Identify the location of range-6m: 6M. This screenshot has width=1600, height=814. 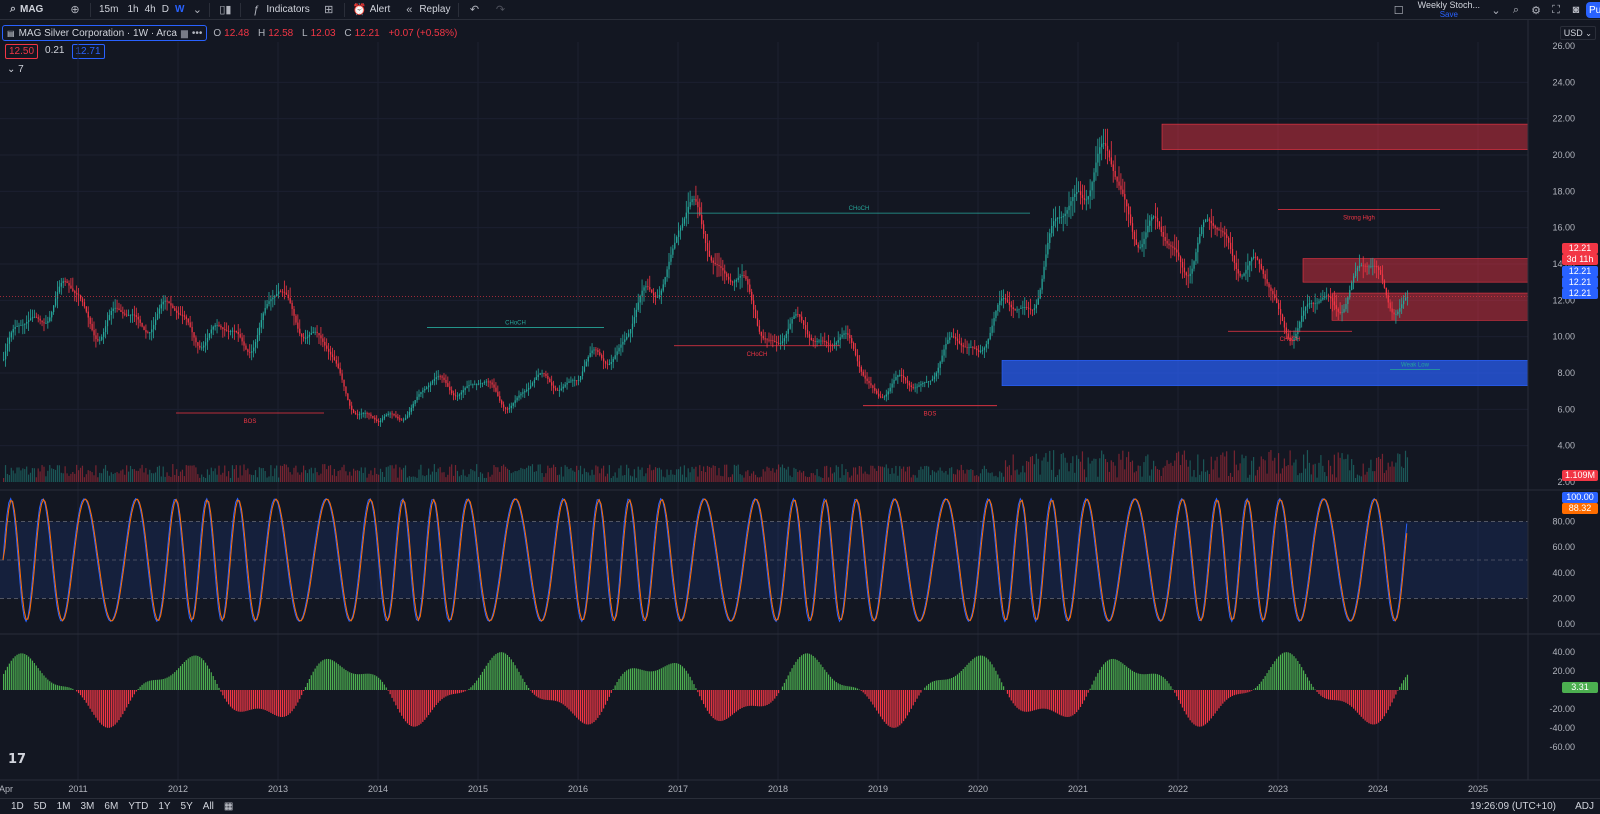
(111, 806).